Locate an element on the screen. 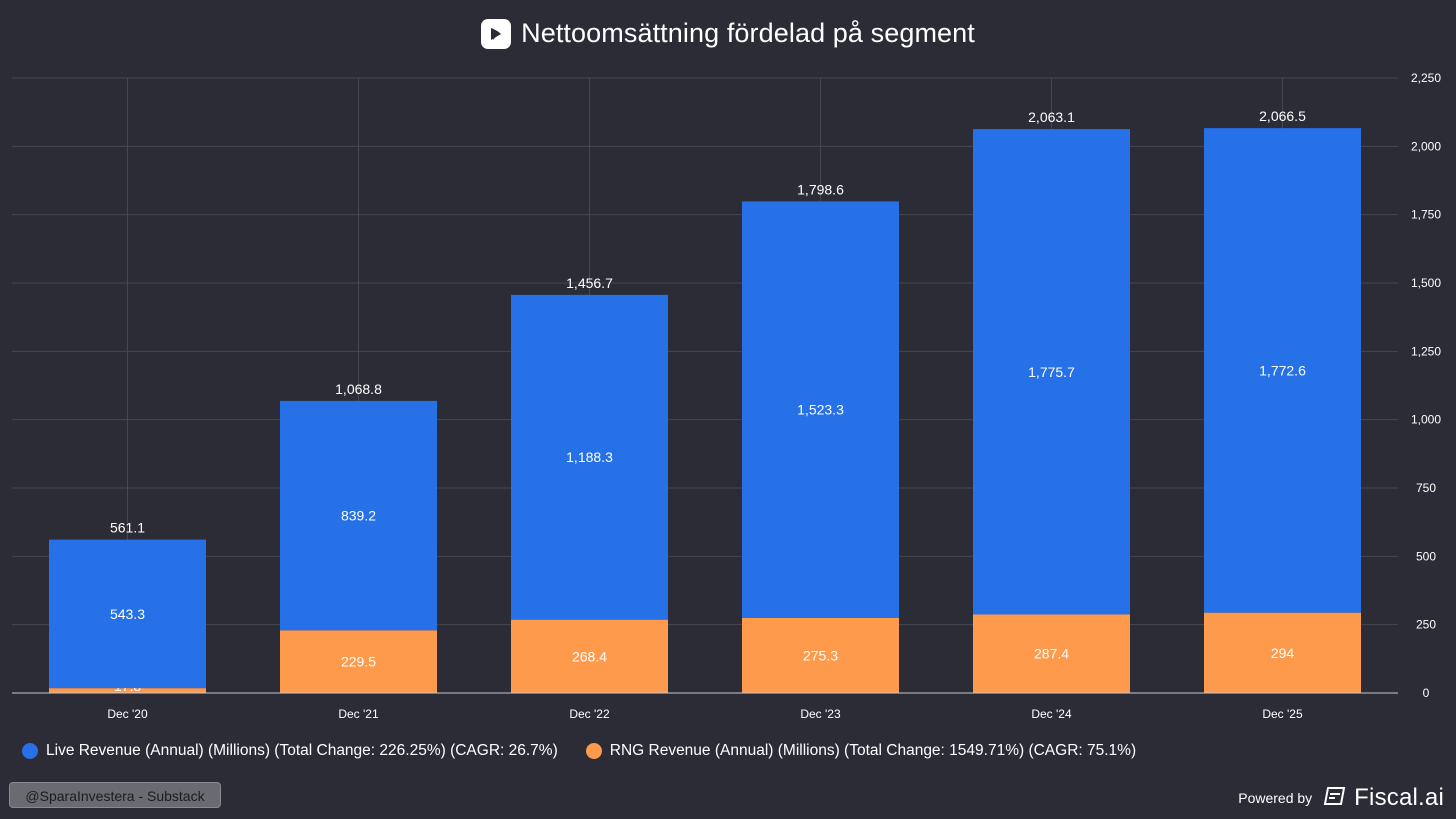 The width and height of the screenshot is (1456, 819). x-tick-label: Dec '20 is located at coordinates (127, 714).